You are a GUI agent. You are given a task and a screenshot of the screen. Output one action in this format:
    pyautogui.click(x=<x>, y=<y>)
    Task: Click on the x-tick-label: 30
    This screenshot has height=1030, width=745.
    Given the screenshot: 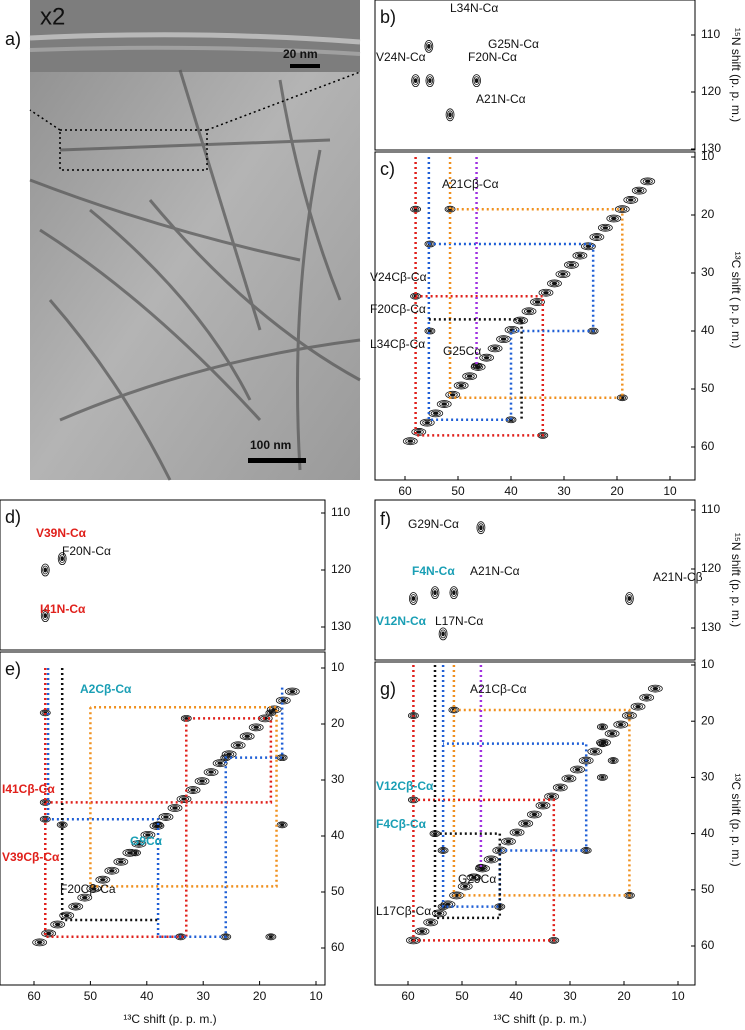 What is the action you would take?
    pyautogui.click(x=564, y=491)
    